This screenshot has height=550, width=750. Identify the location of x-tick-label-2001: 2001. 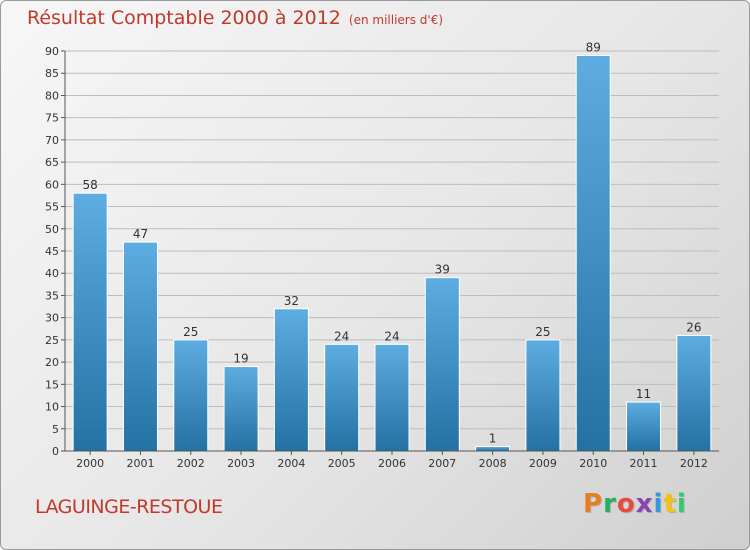
(140, 463).